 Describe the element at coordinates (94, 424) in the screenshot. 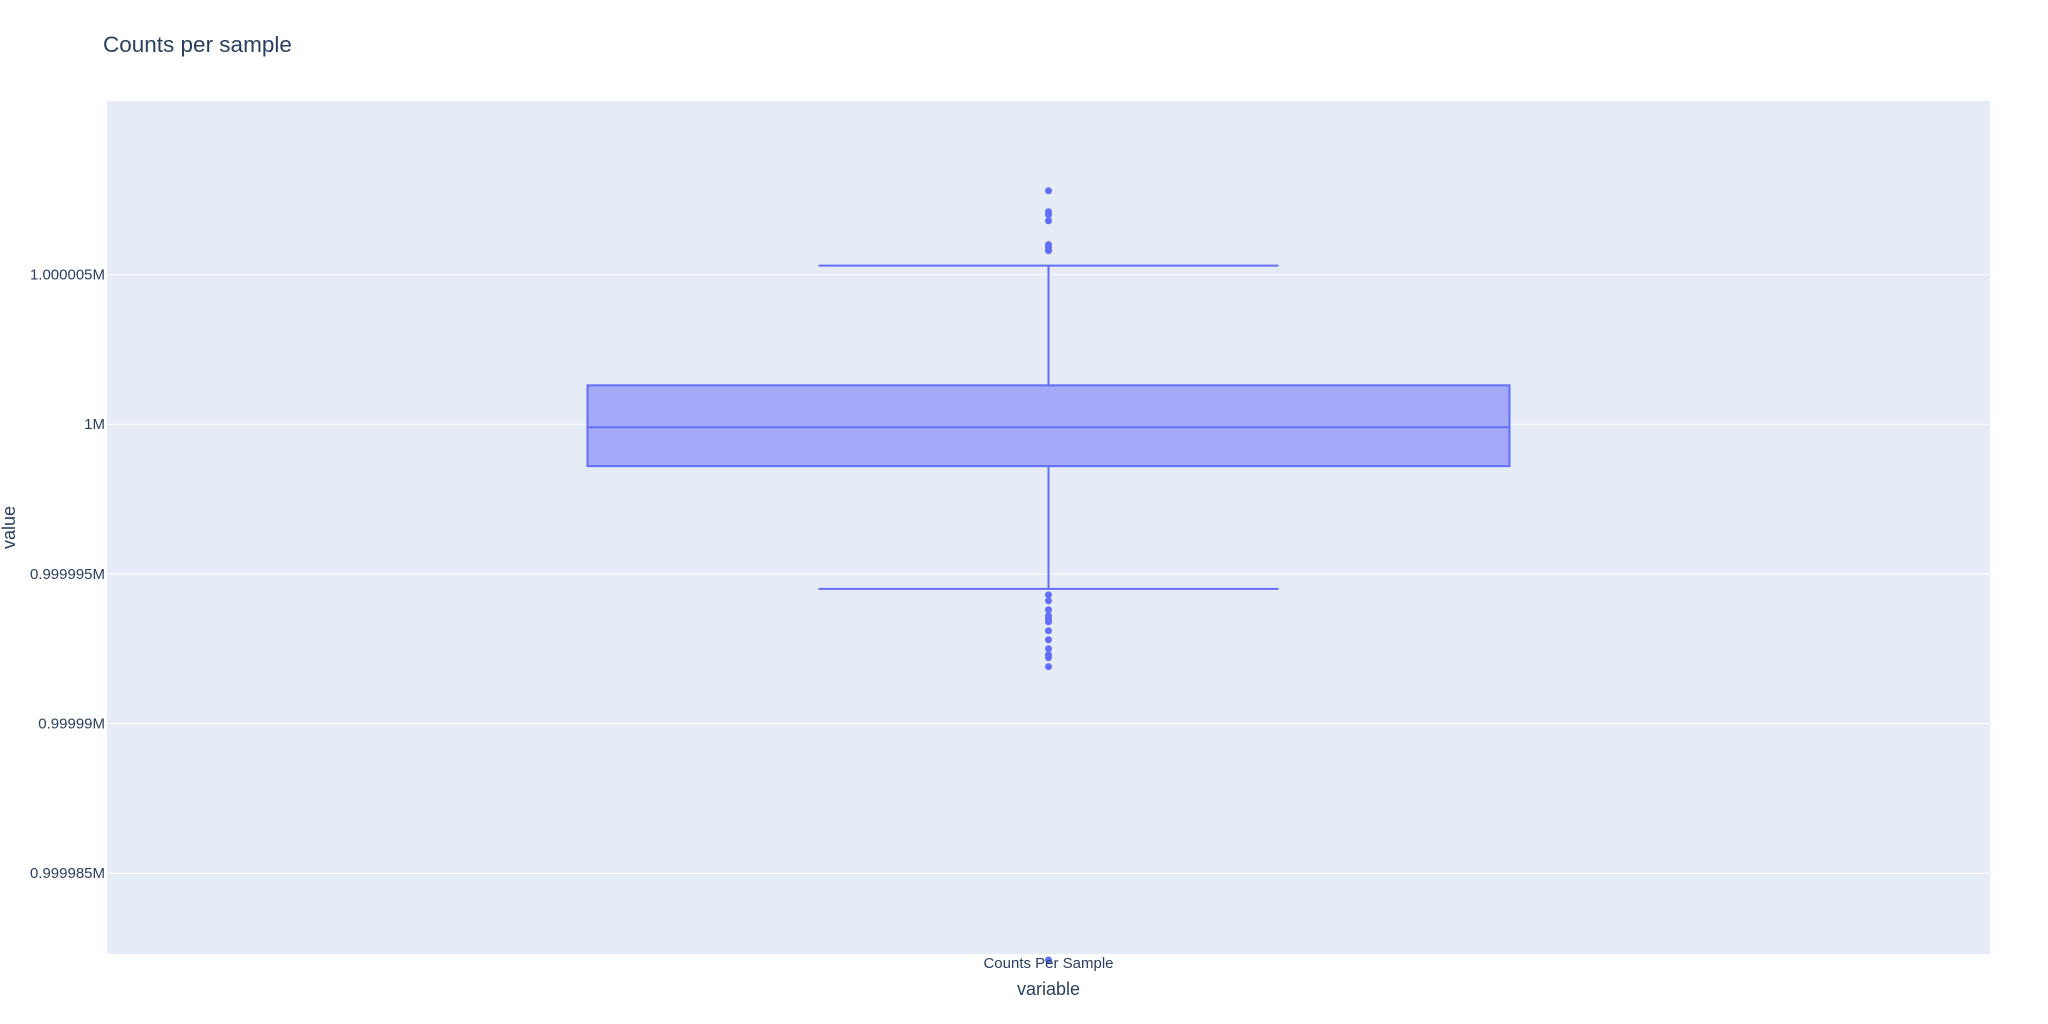

I see `y-tick-label: 1M` at that location.